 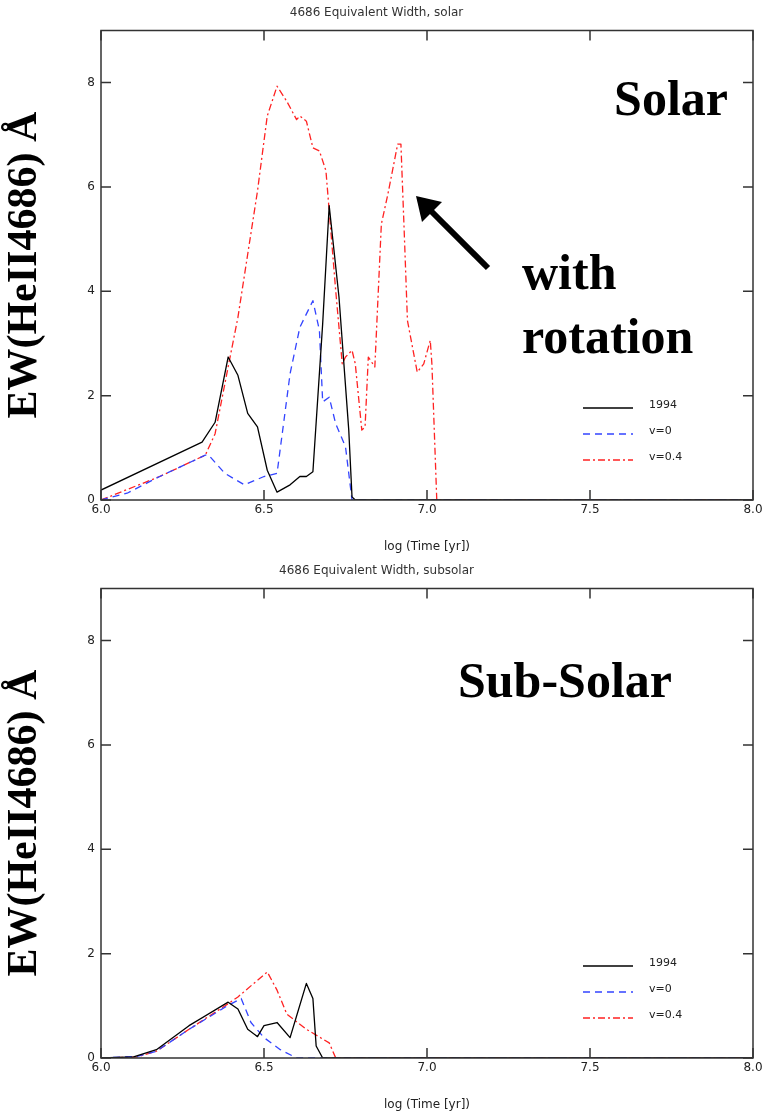 I want to click on annotation: Sub-Solar, so click(x=565, y=680).